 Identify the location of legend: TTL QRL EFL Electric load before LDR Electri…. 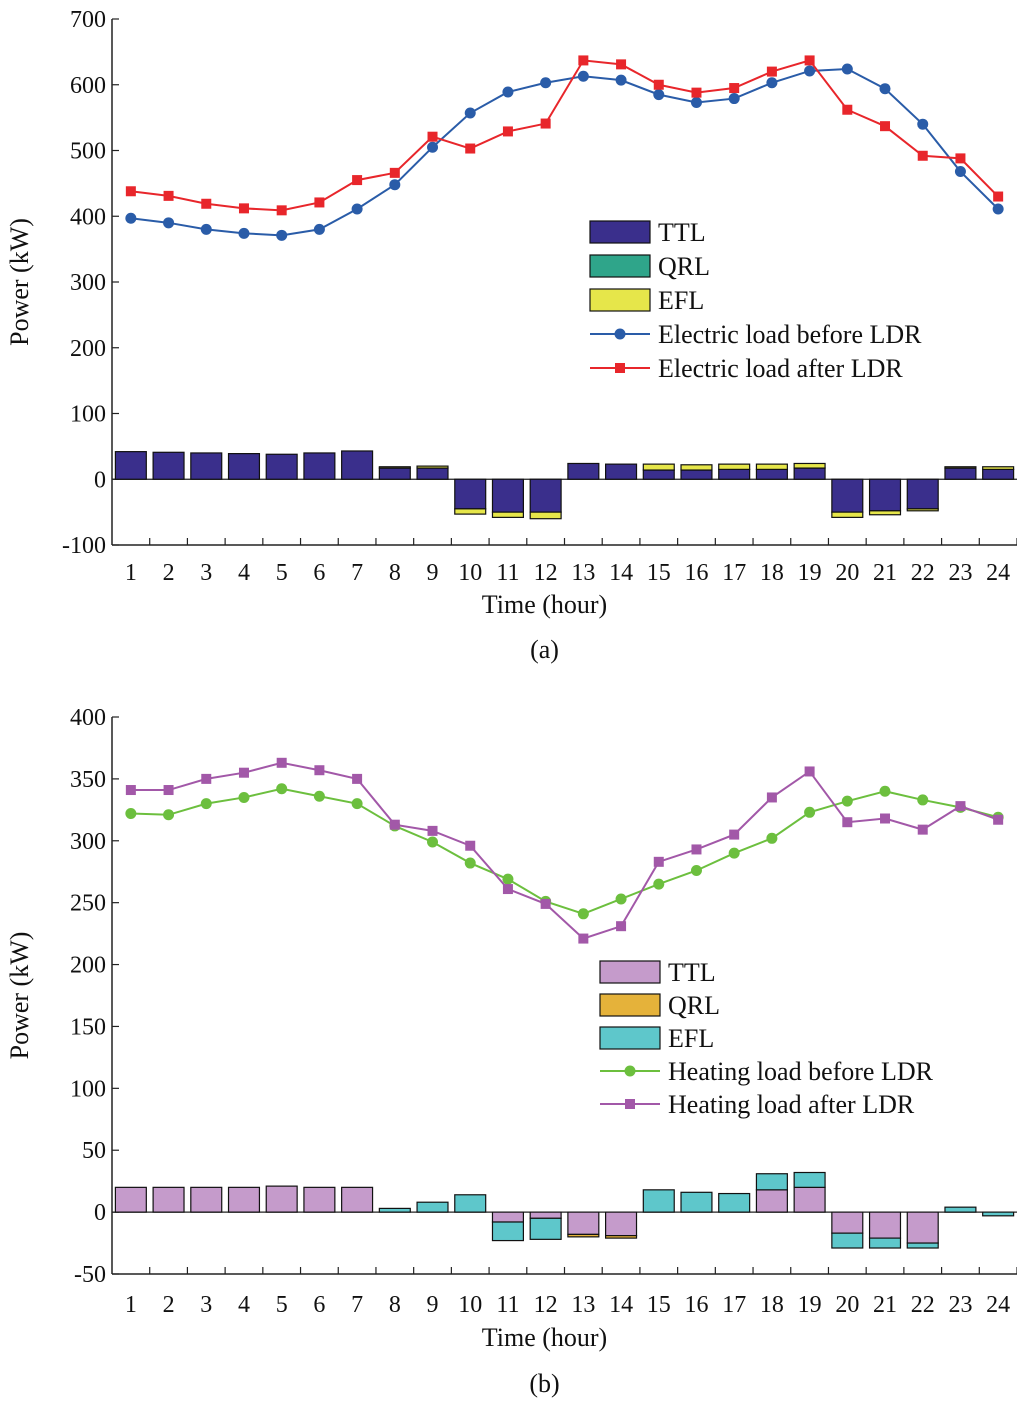
(755, 300).